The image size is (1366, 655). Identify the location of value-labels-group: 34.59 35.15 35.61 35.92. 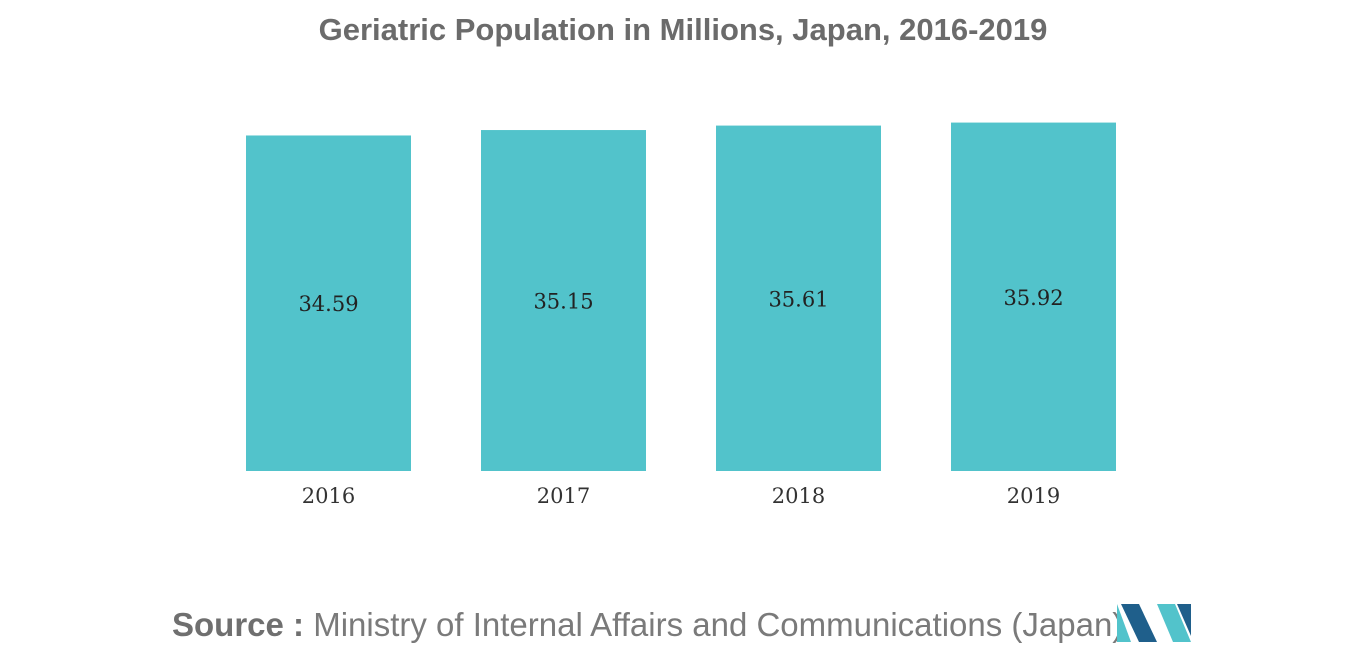
(680, 301).